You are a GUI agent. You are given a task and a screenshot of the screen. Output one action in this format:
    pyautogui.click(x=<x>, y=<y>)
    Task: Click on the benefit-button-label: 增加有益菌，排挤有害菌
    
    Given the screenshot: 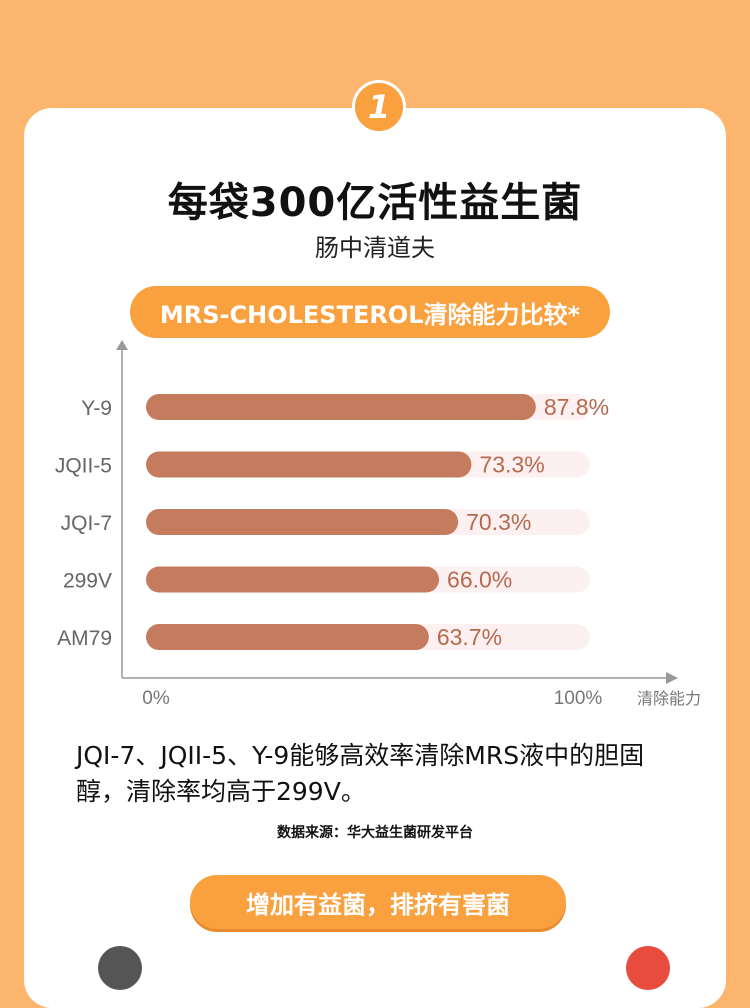 What is the action you would take?
    pyautogui.click(x=378, y=904)
    